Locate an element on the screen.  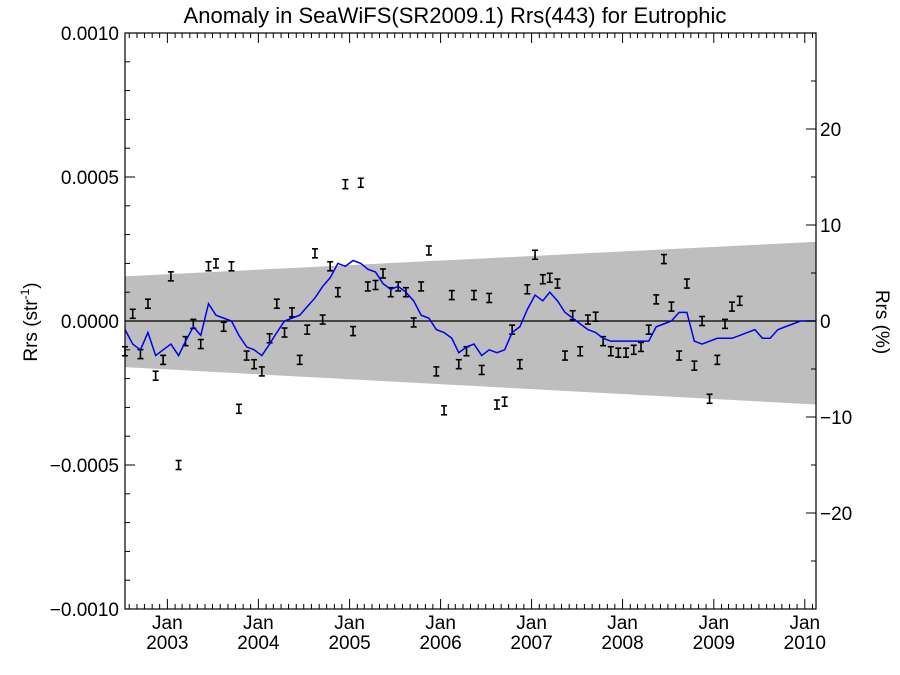
y-tick-label: 0.0000 is located at coordinates (90, 322).